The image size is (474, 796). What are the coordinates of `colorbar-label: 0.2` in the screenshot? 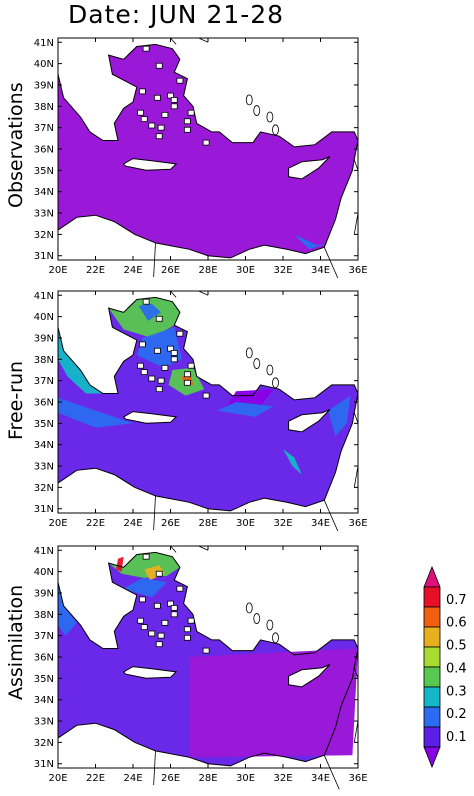 It's located at (456, 714).